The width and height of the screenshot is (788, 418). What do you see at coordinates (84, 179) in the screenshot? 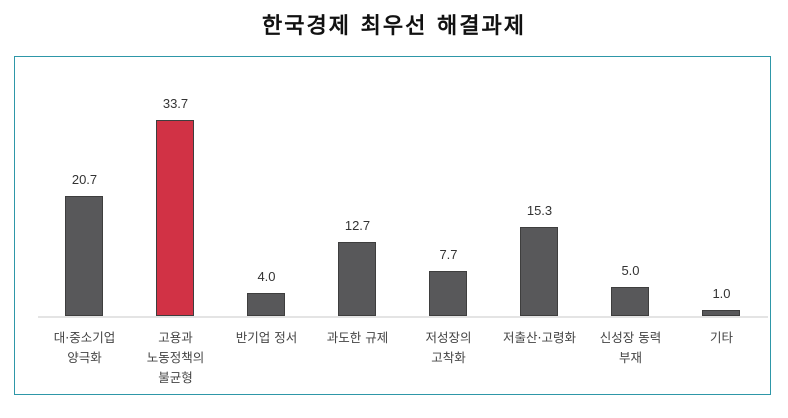
I see `data-label: 20.7` at bounding box center [84, 179].